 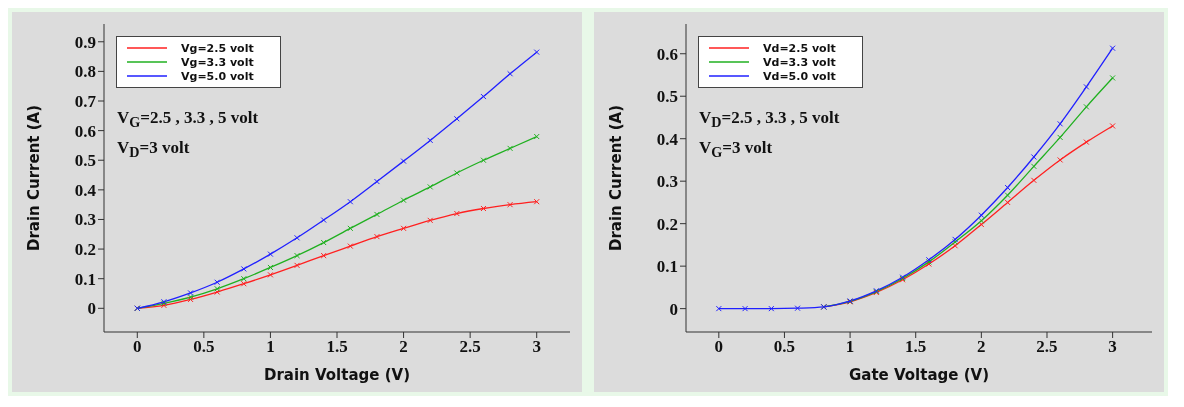 I want to click on x-tick-label: 0.5, so click(x=204, y=347).